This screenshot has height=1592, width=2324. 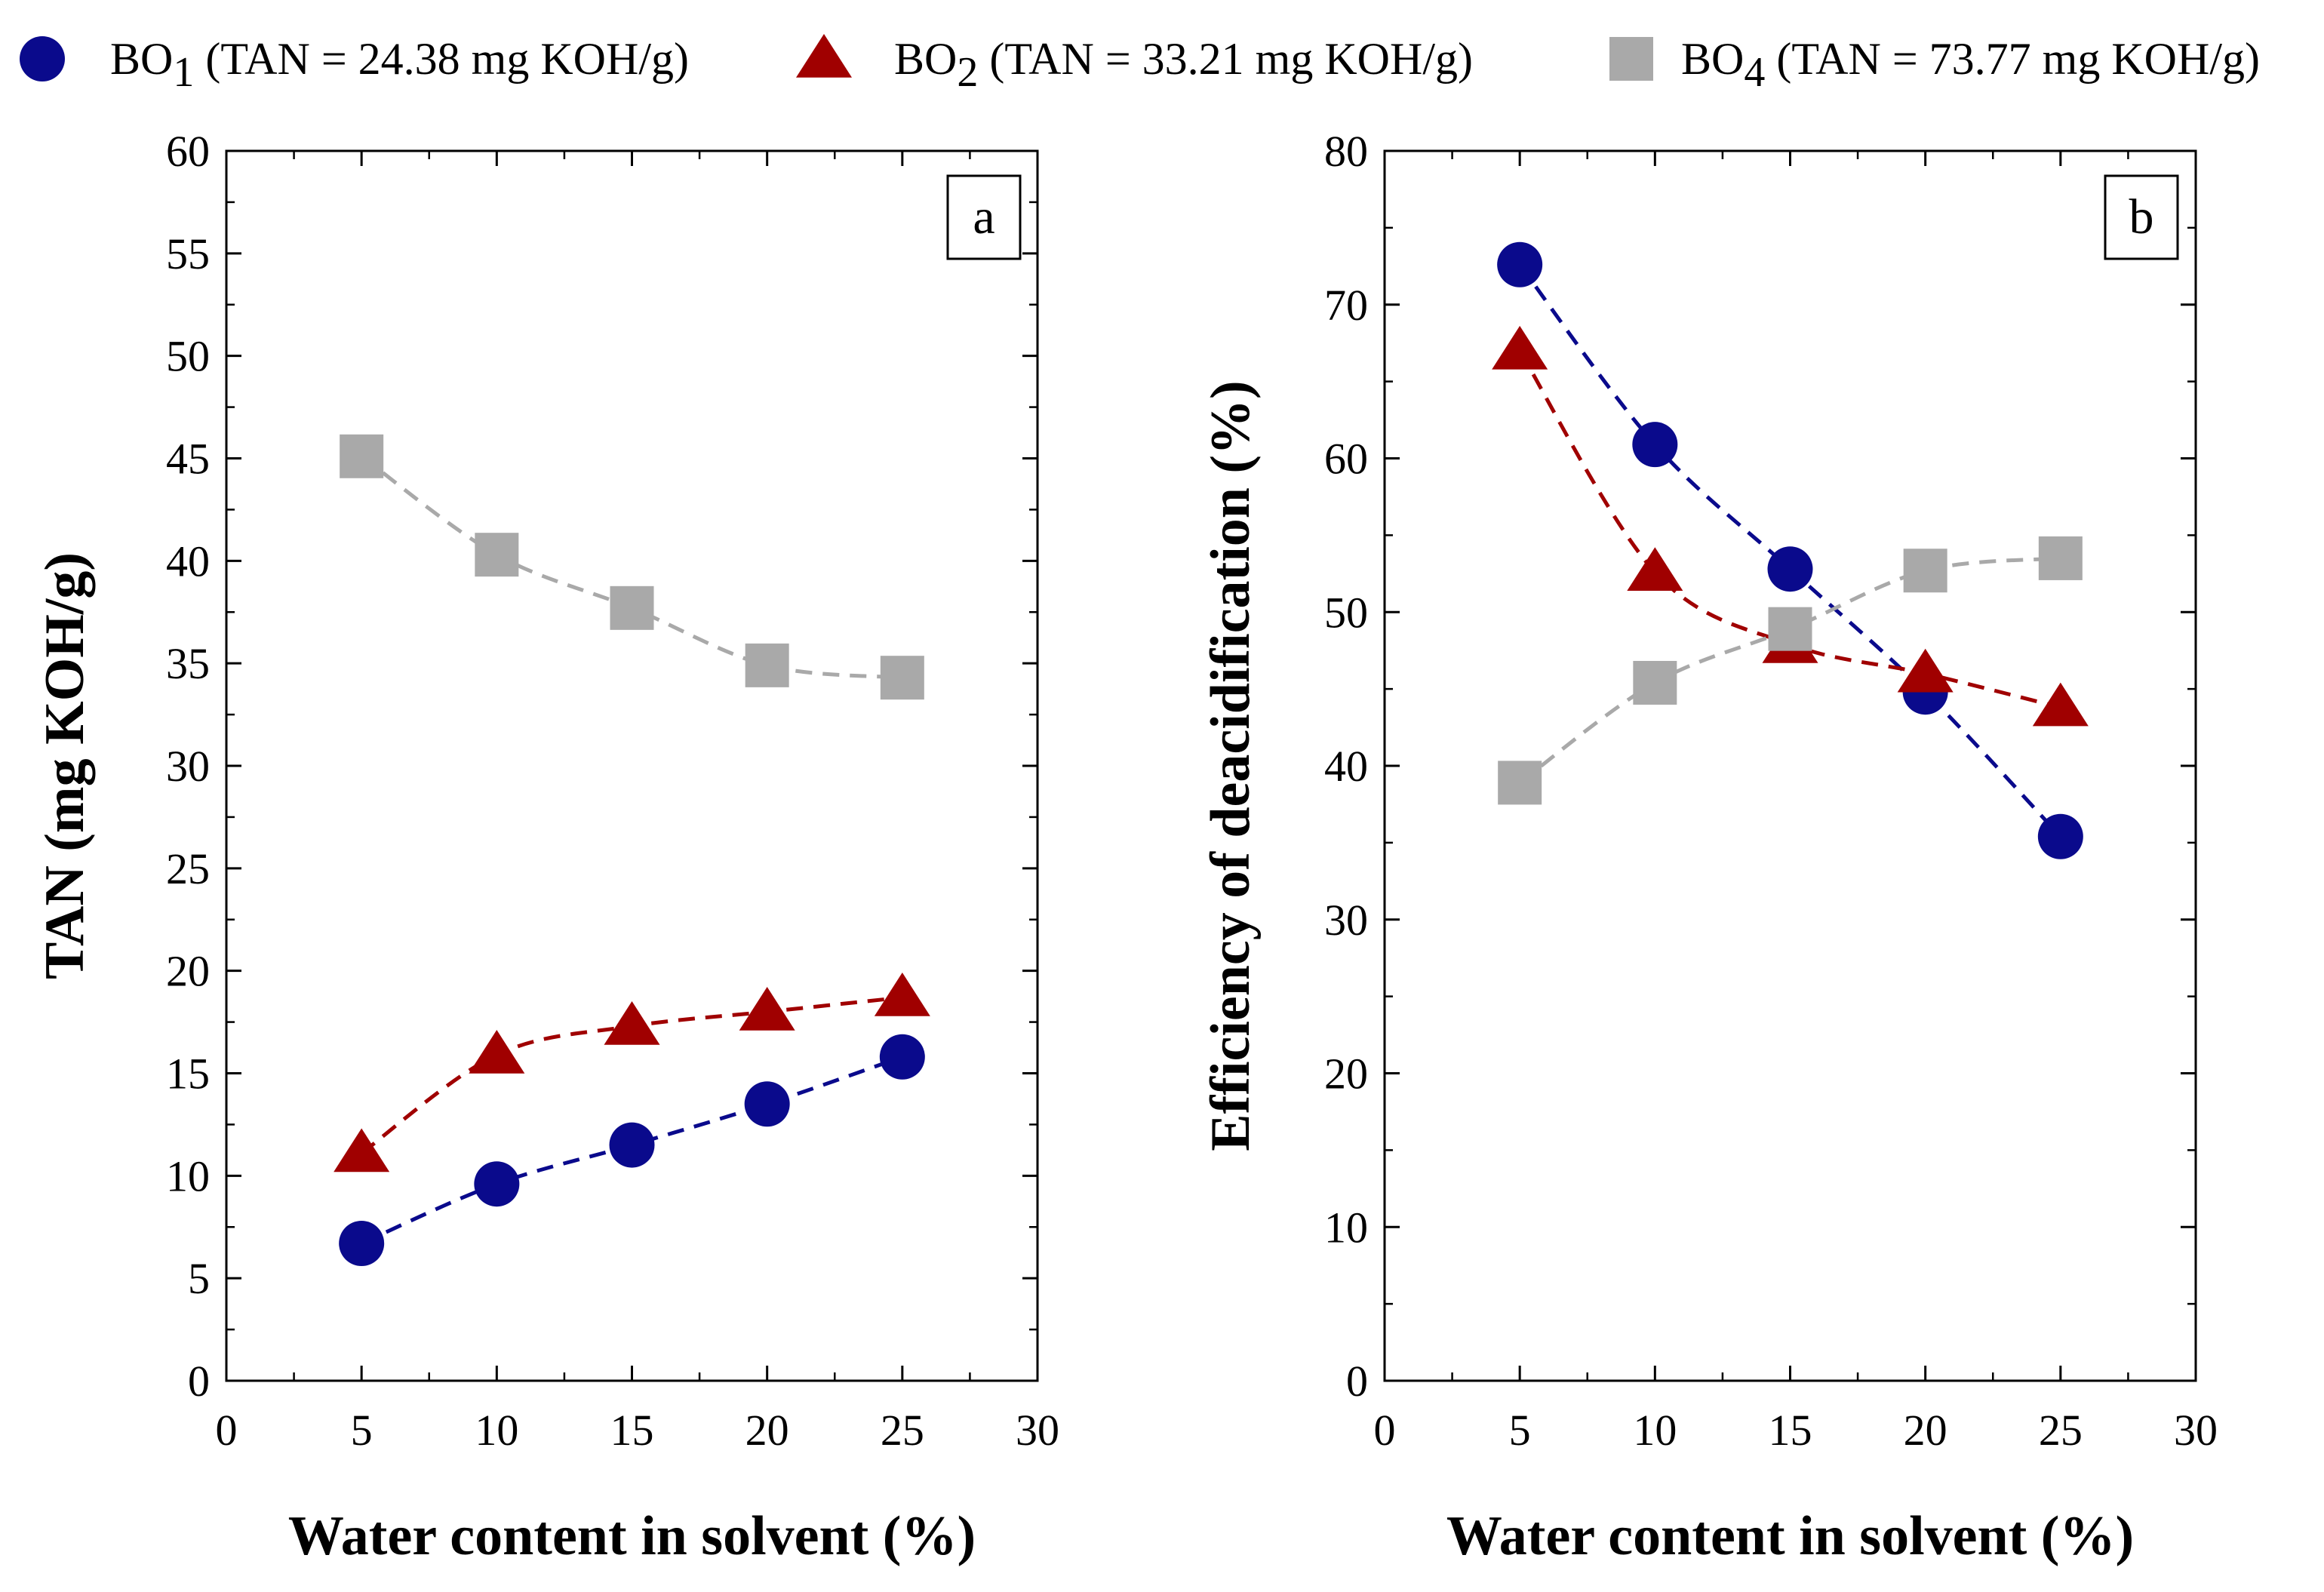 I want to click on panel-label: b, so click(x=2141, y=217).